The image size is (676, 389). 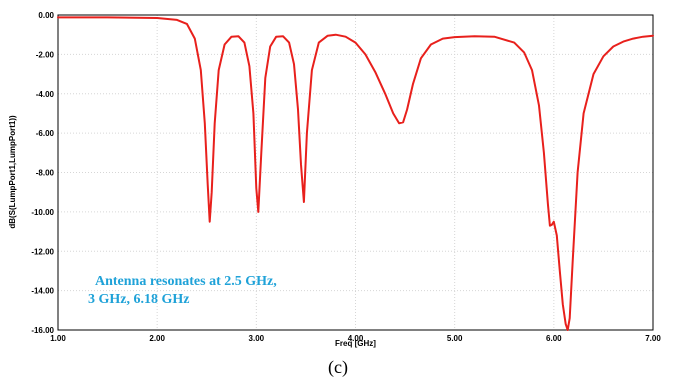 What do you see at coordinates (554, 338) in the screenshot?
I see `x-tick-label: 6.00` at bounding box center [554, 338].